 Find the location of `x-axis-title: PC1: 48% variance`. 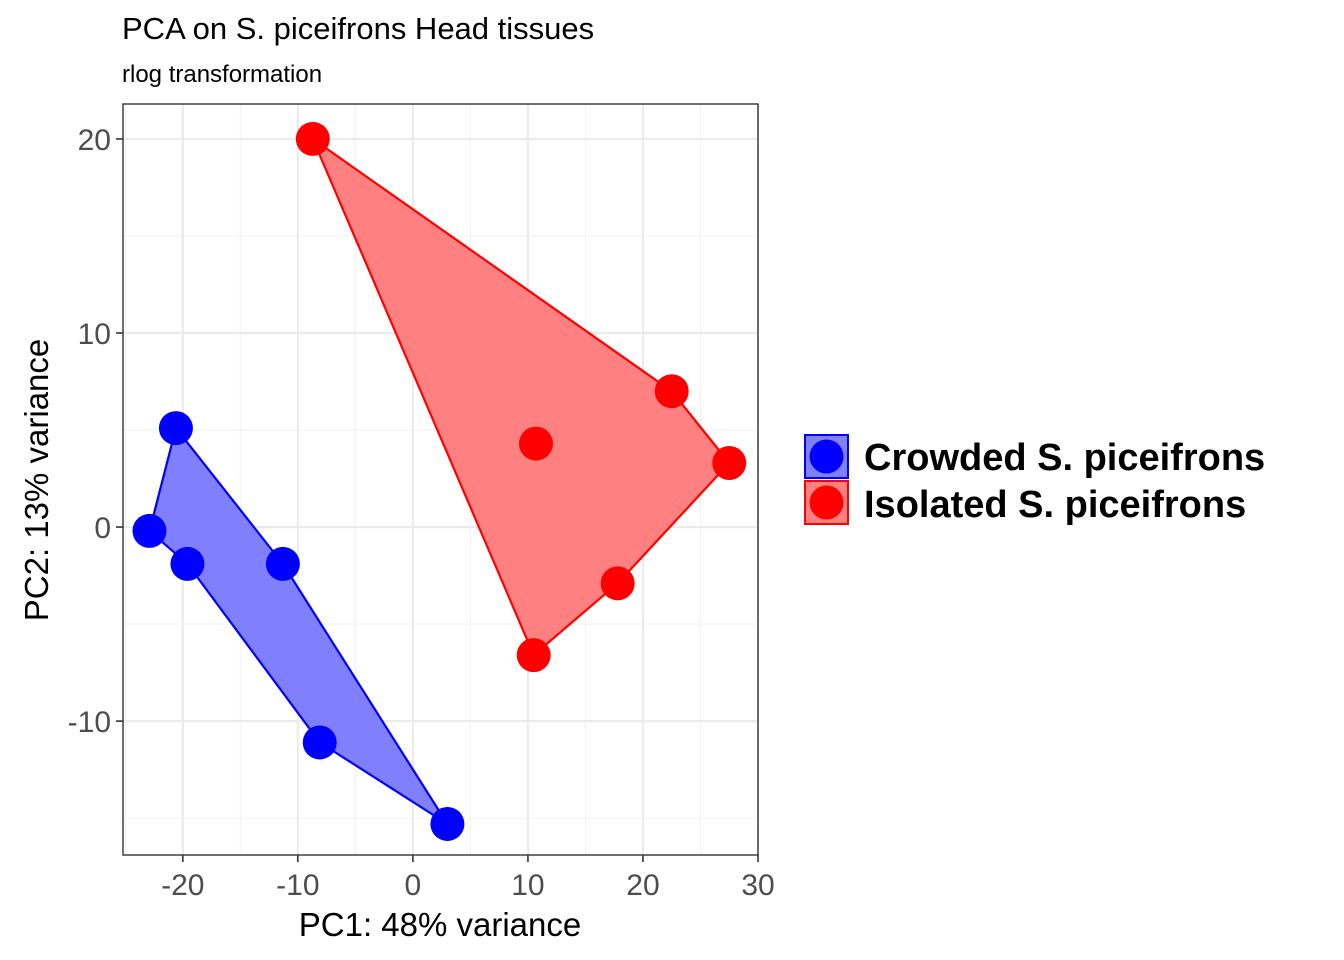

x-axis-title: PC1: 48% variance is located at coordinates (440, 924).